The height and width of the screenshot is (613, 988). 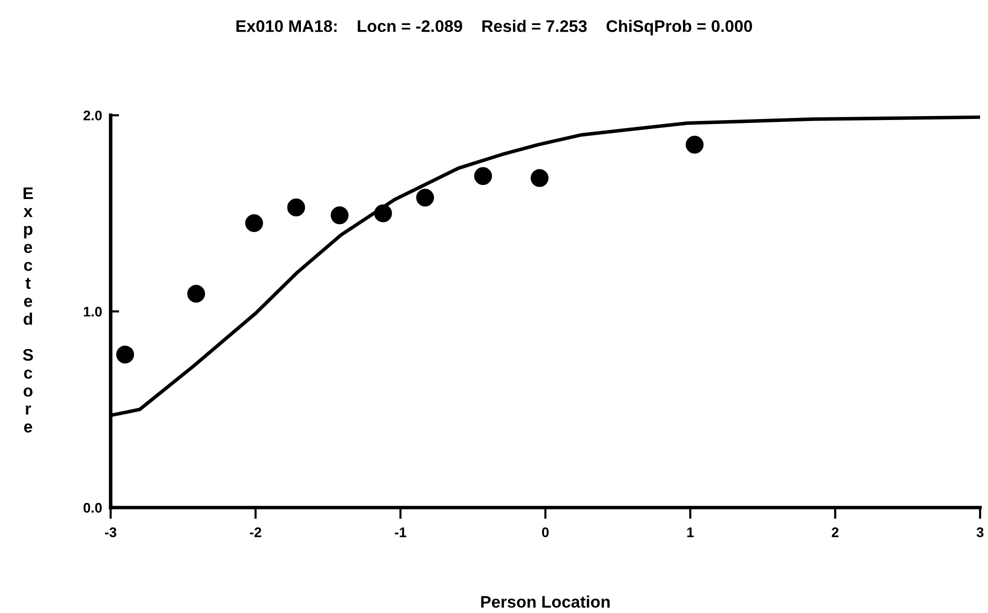 What do you see at coordinates (980, 532) in the screenshot?
I see `x-tick-label: 3` at bounding box center [980, 532].